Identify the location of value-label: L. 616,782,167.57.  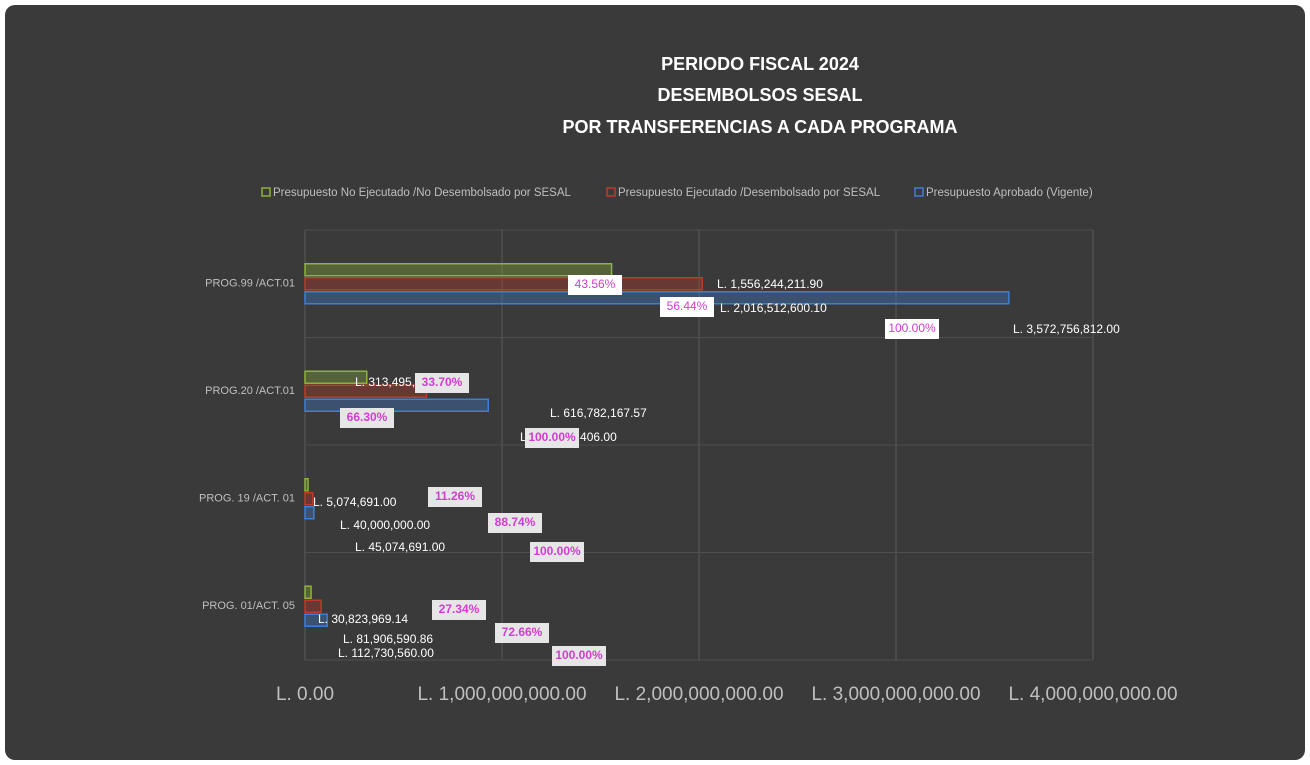
(598, 413).